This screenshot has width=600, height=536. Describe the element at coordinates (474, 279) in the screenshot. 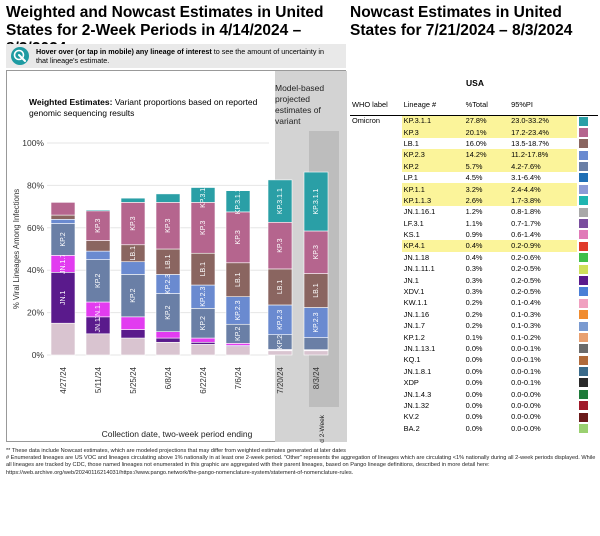

I see `table-row: JN.1 0.3% 0.2-0.5%` at that location.